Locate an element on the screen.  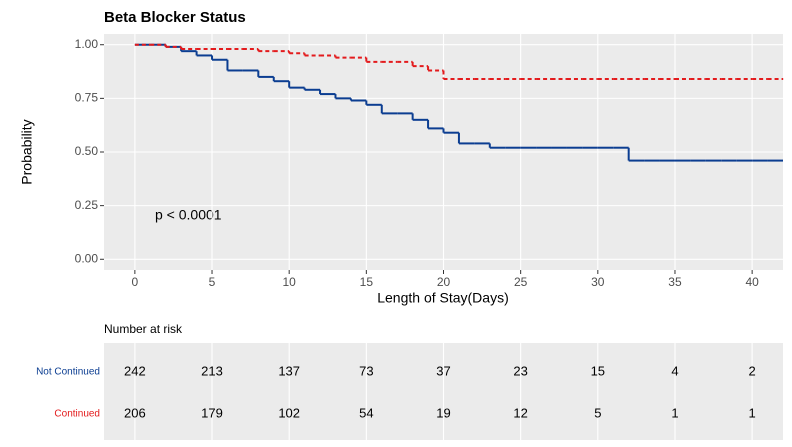
table-cell: 23 is located at coordinates (520, 370).